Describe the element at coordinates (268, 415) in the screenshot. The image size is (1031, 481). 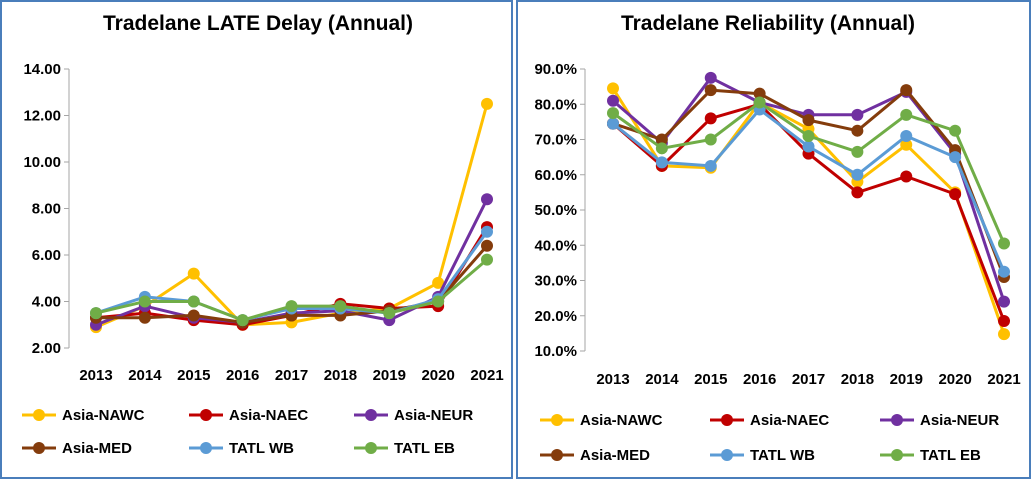
I see `legend-label-asia-naec: Asia-NAEC` at that location.